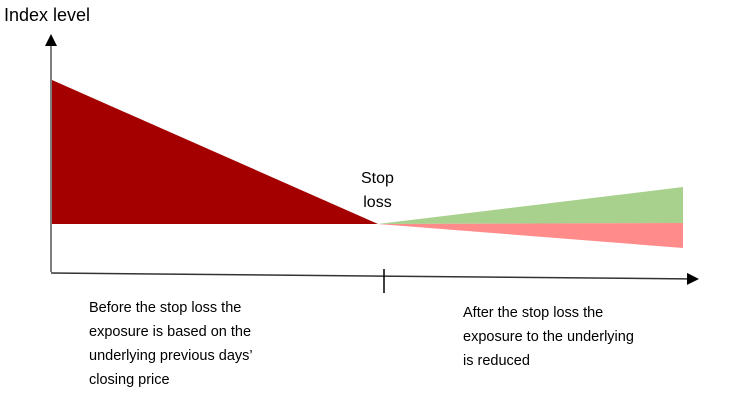  Describe the element at coordinates (530, 235) in the screenshot. I see `after-downside-region` at that location.